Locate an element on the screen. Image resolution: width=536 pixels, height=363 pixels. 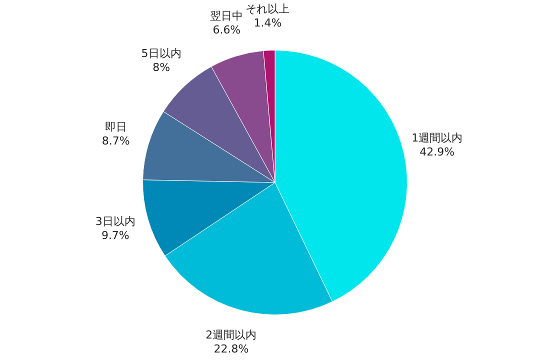
slice-label: それ以上 is located at coordinates (268, 9).